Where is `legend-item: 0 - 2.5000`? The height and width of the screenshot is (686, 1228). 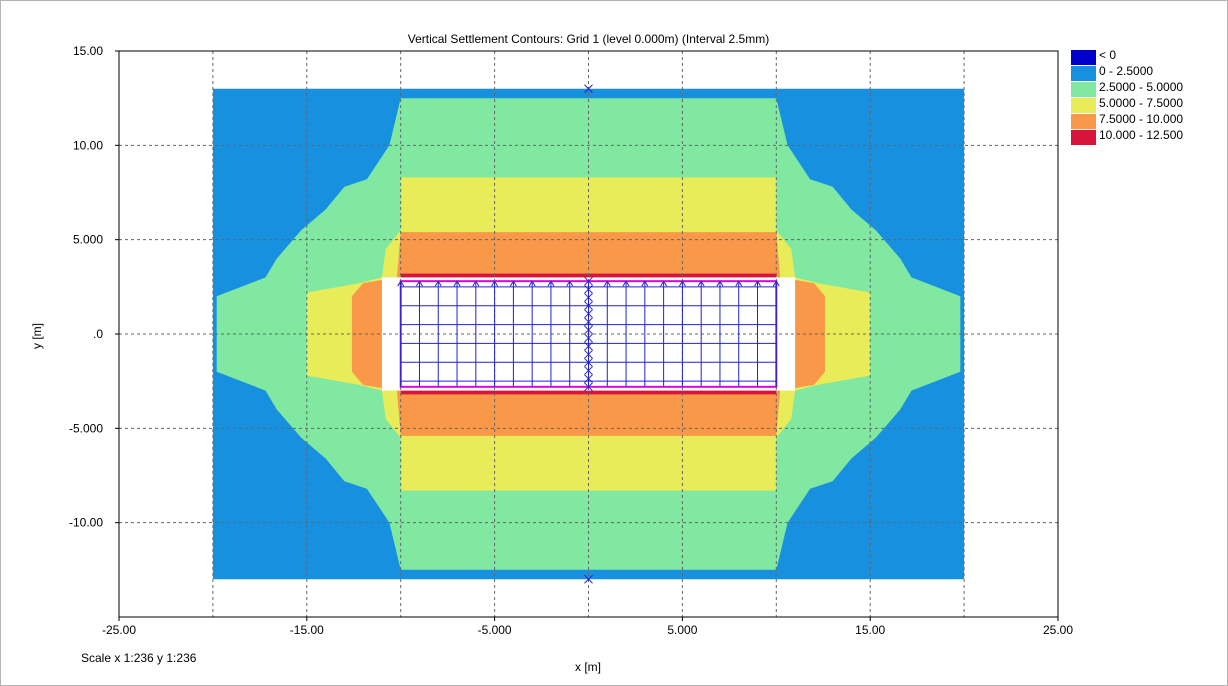 legend-item: 0 - 2.5000 is located at coordinates (1144, 72).